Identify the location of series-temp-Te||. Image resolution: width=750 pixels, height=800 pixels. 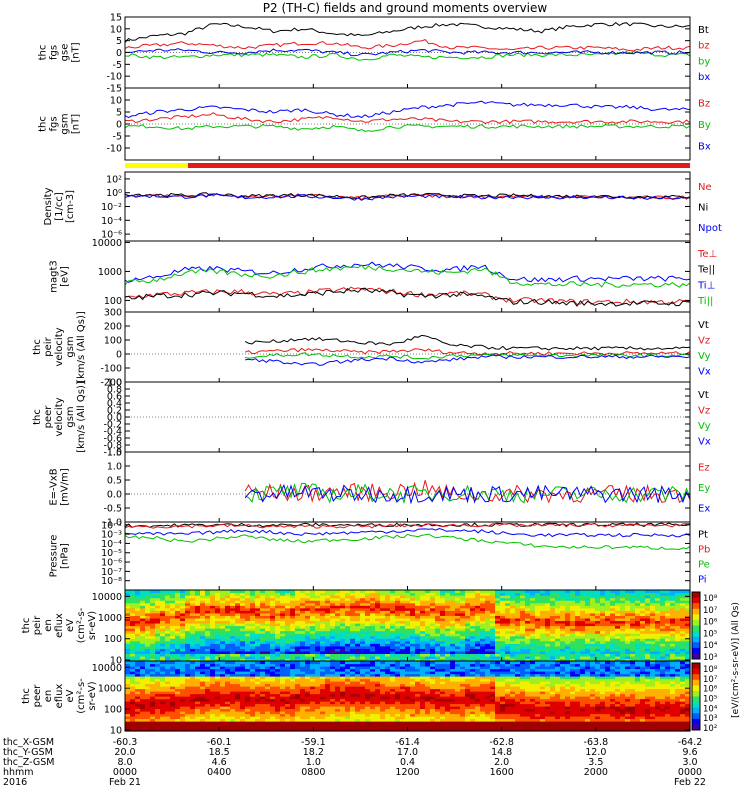
(407, 297).